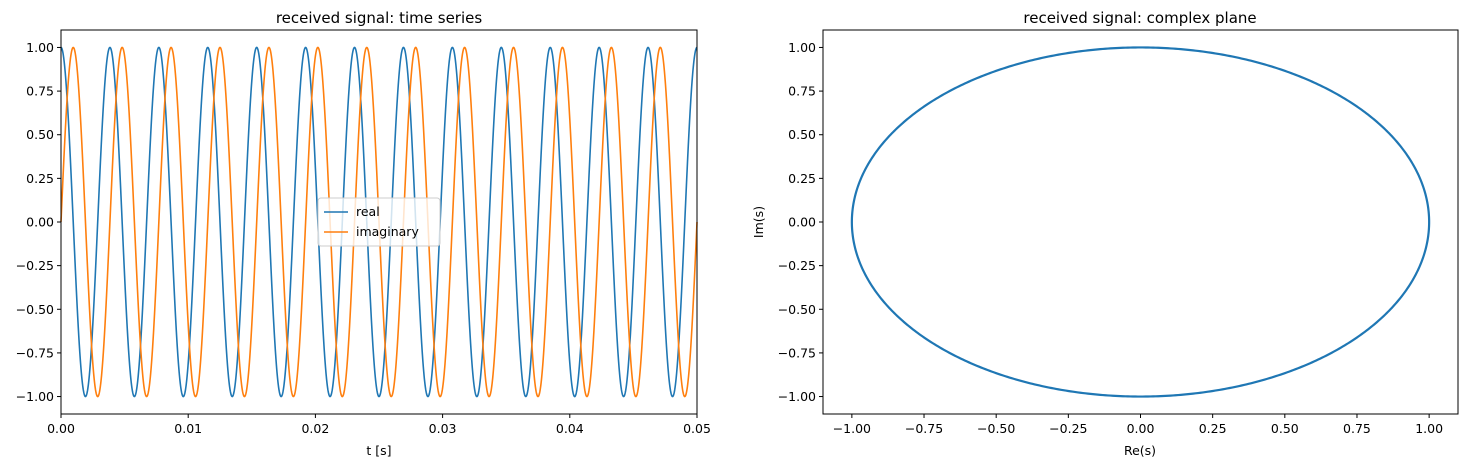  I want to click on legend: real imaginary, so click(379, 222).